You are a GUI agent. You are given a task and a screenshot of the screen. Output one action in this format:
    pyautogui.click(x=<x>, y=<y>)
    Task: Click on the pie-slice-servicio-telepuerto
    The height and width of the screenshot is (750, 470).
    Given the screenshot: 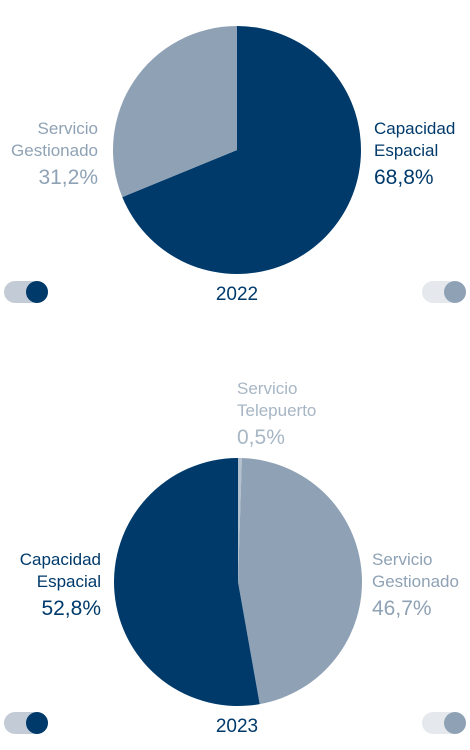 What is the action you would take?
    pyautogui.click(x=240, y=520)
    